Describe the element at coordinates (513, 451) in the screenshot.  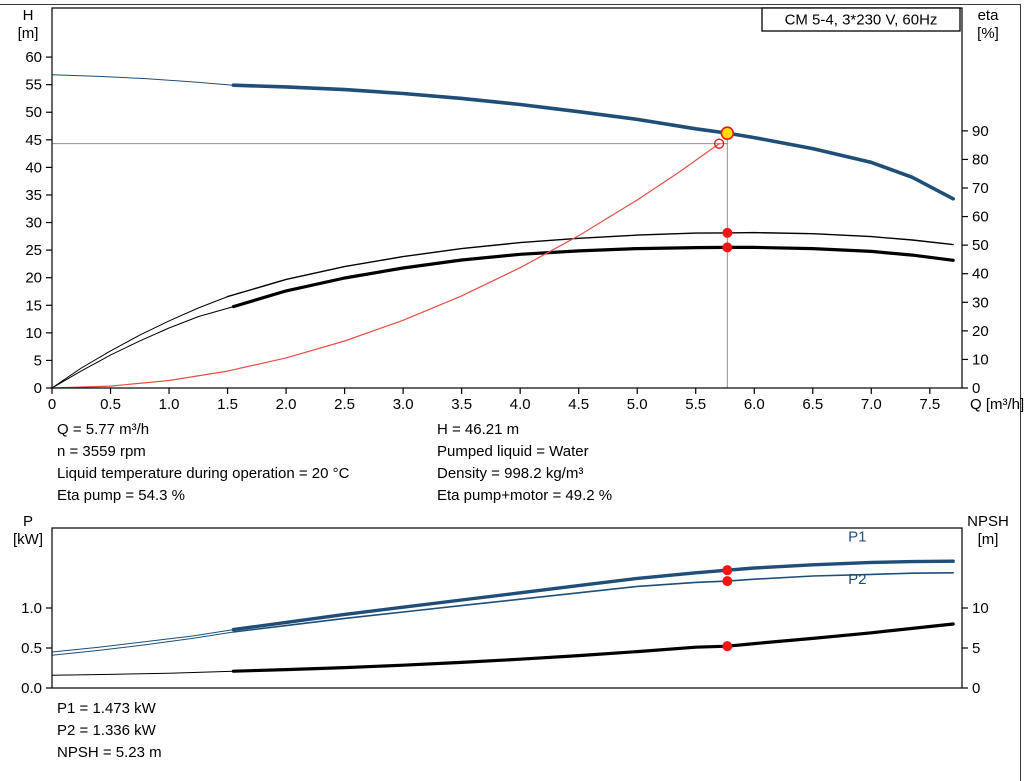
I see `annotation-liquid: Pumped liquid = Water` at that location.